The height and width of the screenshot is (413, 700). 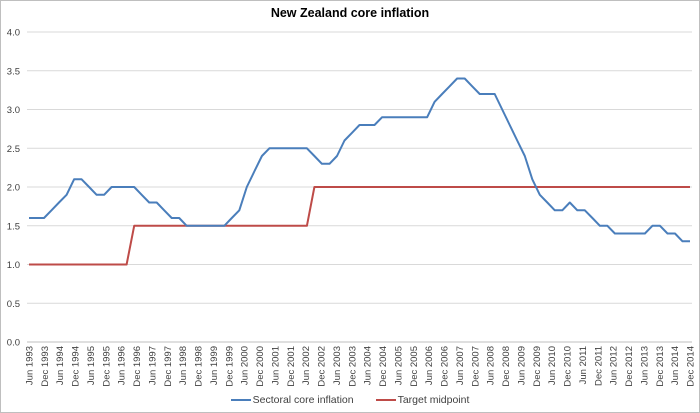 What do you see at coordinates (660, 366) in the screenshot?
I see `x-tick-label: Dec 2013` at bounding box center [660, 366].